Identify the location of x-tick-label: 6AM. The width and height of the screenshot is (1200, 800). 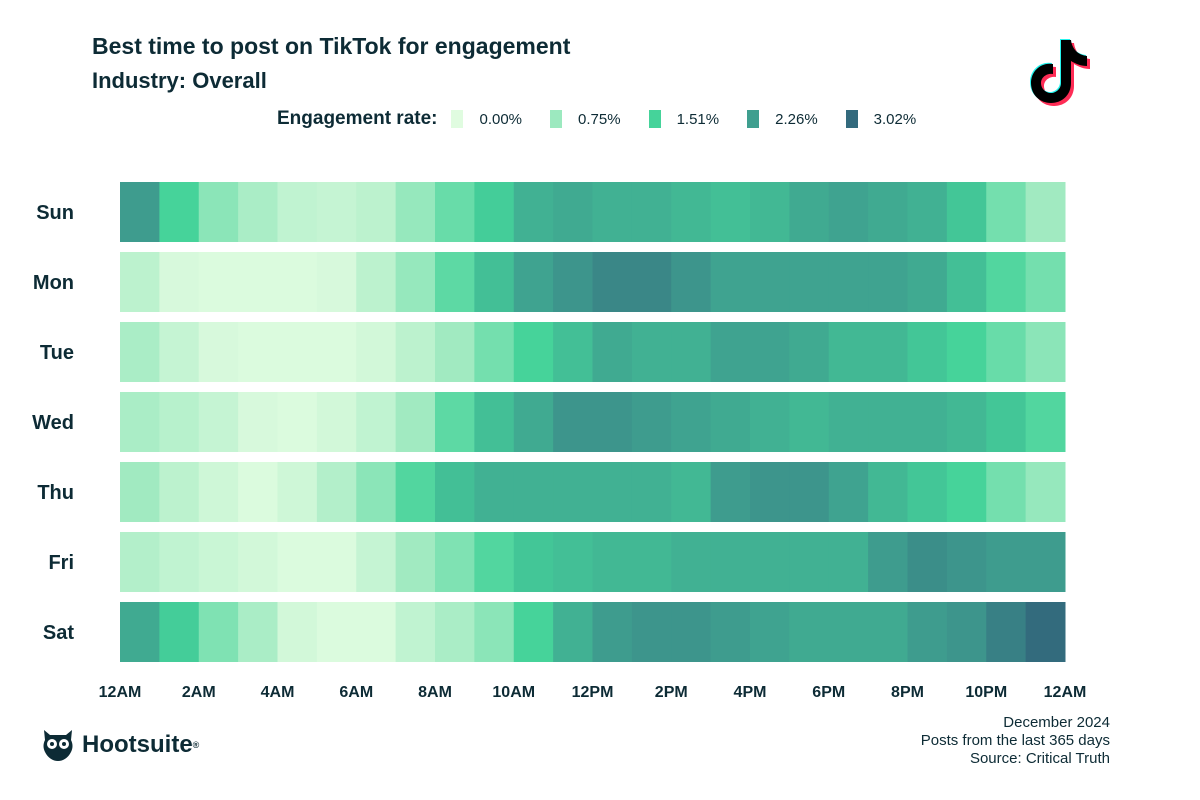
(356, 692).